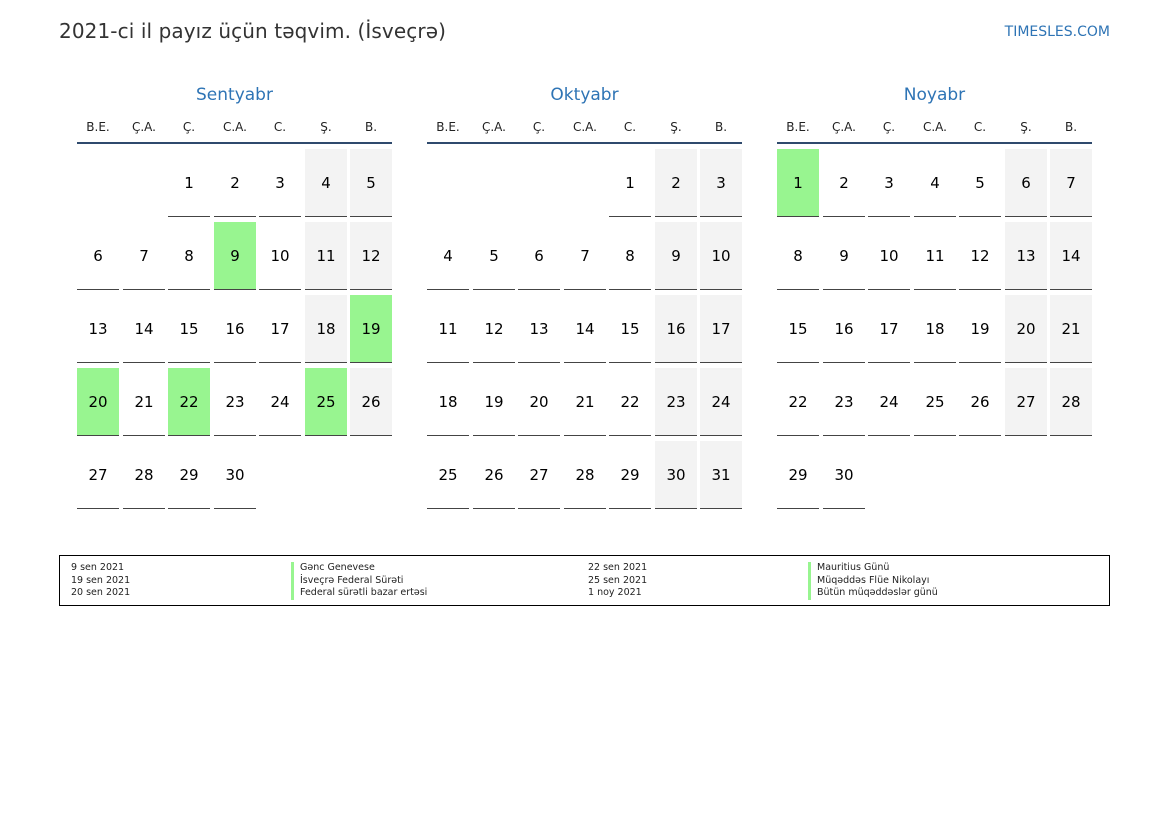 This screenshot has width=1169, height=827. What do you see at coordinates (844, 183) in the screenshot?
I see `day-cell: 2` at bounding box center [844, 183].